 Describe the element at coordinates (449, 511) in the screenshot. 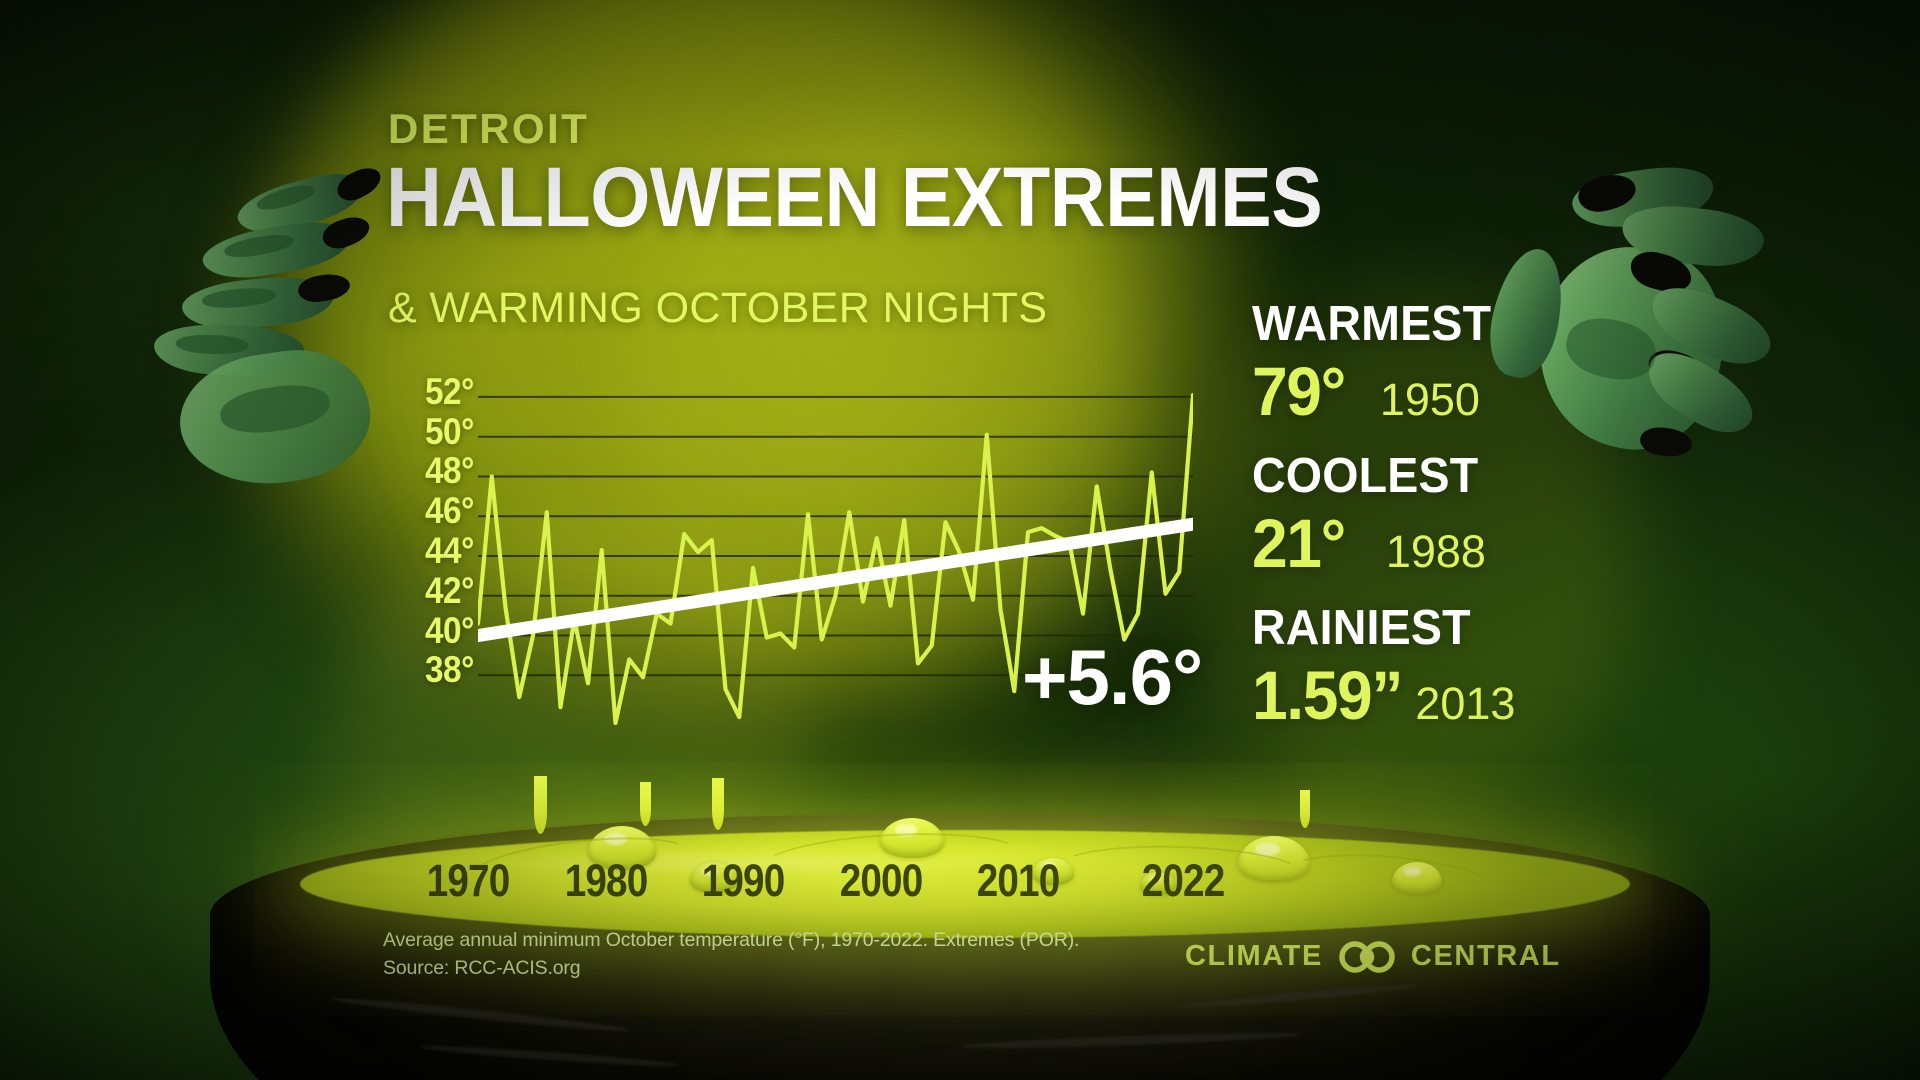

I see `y-axis-tick-label: 46°` at that location.